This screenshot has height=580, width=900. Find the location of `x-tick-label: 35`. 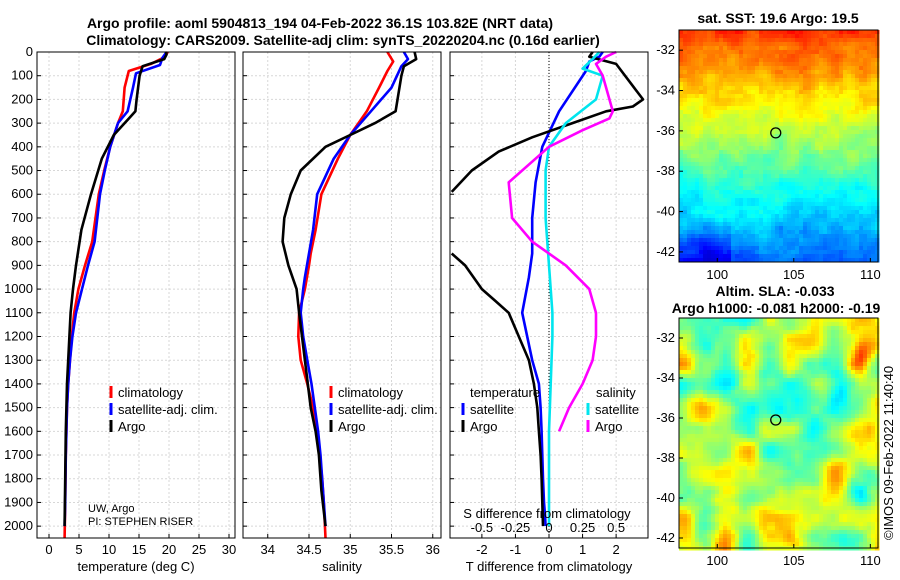

x-tick-label: 35 is located at coordinates (350, 549).